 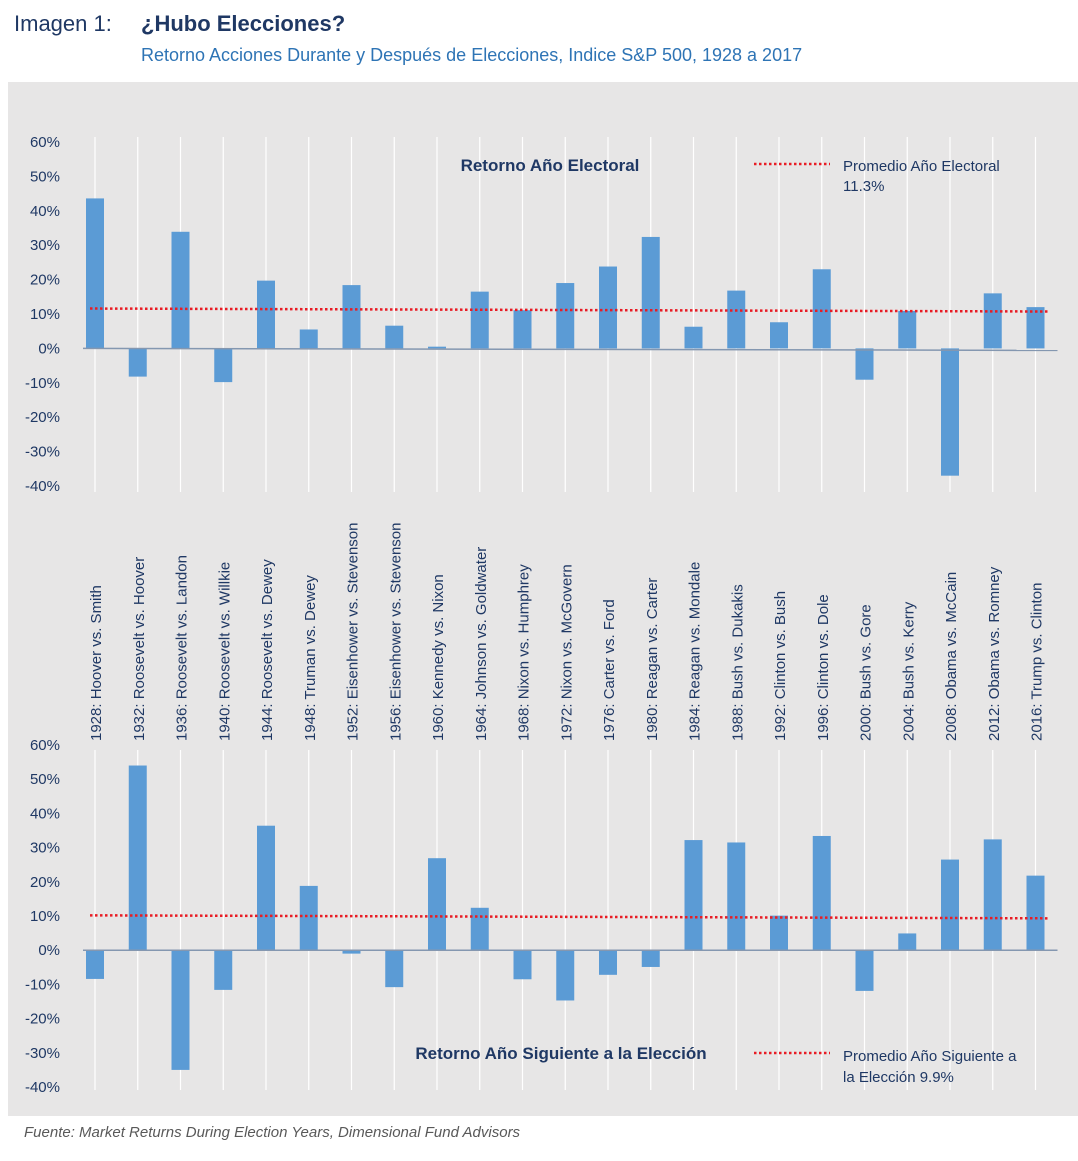 What do you see at coordinates (267, 650) in the screenshot?
I see `category-label: 1944: Roosevelt vs. Dewey` at bounding box center [267, 650].